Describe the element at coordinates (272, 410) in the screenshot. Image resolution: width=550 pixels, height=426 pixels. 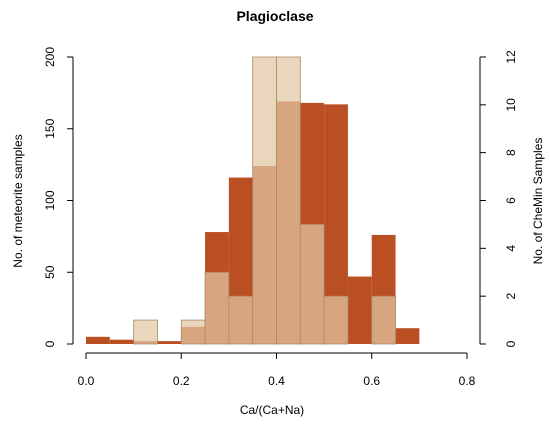
I see `x-axis-label: Ca/(Ca+Na)` at that location.